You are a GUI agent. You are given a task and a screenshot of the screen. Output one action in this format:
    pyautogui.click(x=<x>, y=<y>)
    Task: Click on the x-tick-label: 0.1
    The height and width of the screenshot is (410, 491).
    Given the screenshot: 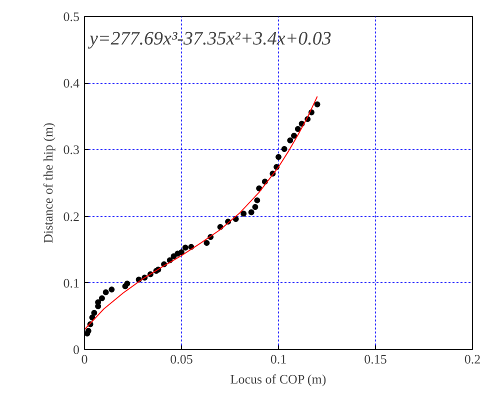 What is the action you would take?
    pyautogui.click(x=278, y=359)
    